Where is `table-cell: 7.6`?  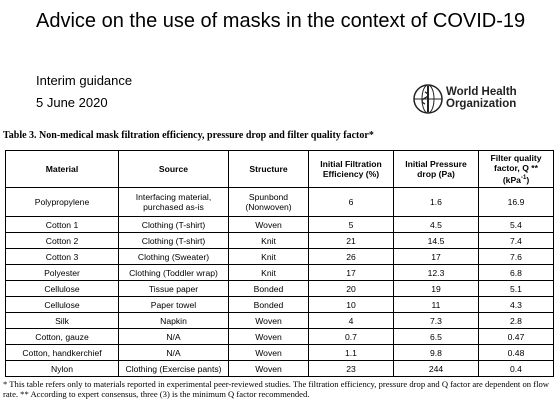
table-cell: 7.6 is located at coordinates (516, 256).